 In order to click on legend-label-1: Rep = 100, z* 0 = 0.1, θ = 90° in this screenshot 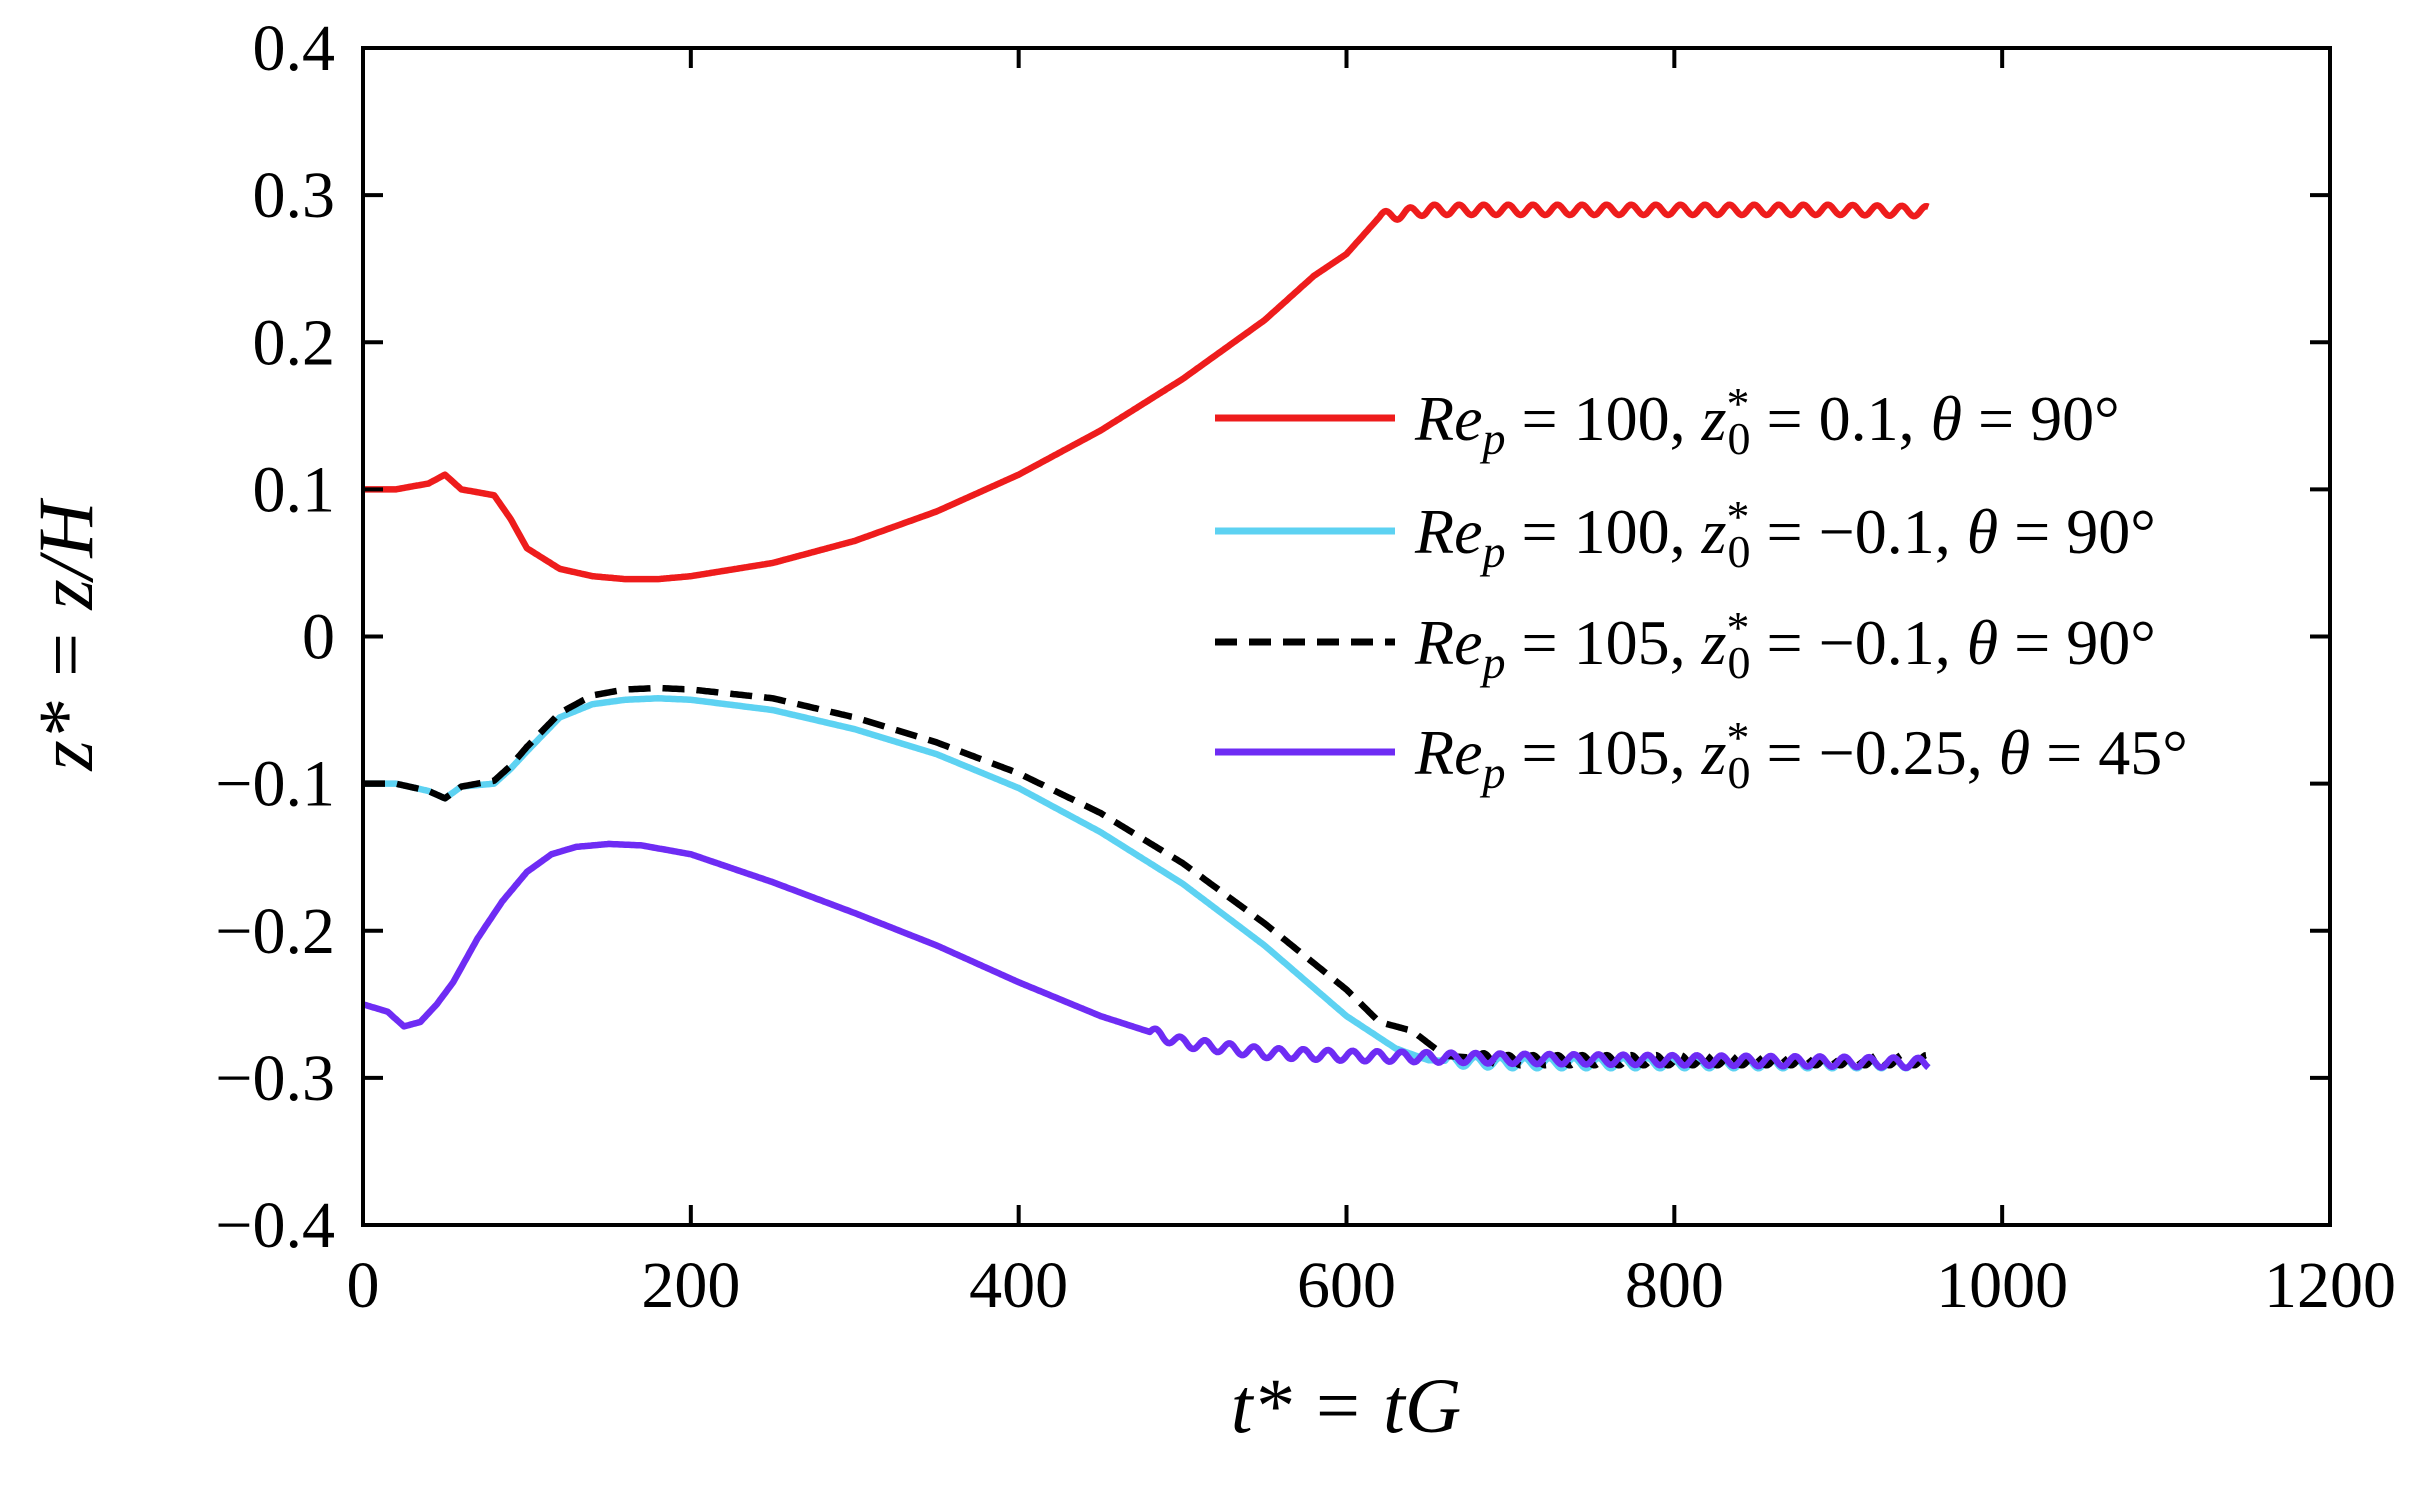, I will do `click(1767, 420)`.